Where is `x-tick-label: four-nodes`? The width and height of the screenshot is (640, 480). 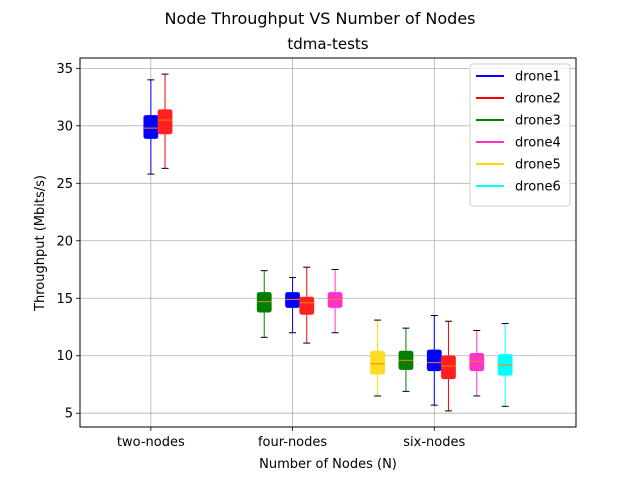
x-tick-label: four-nodes is located at coordinates (292, 442).